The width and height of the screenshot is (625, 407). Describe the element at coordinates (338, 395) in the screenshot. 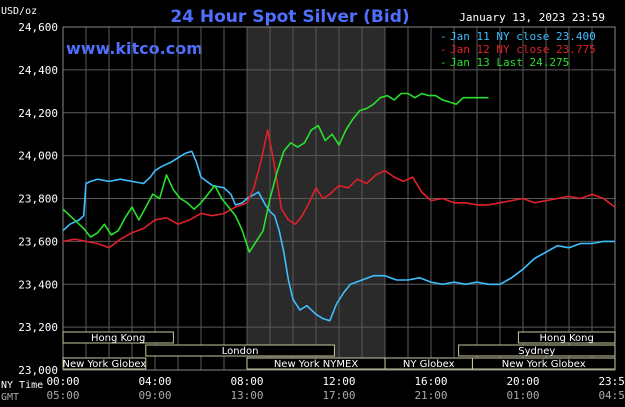

I see `x-tick-label-gmt: 17:00` at that location.